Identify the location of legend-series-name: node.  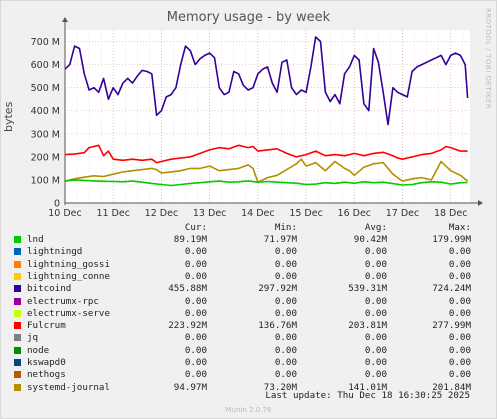
(38, 350).